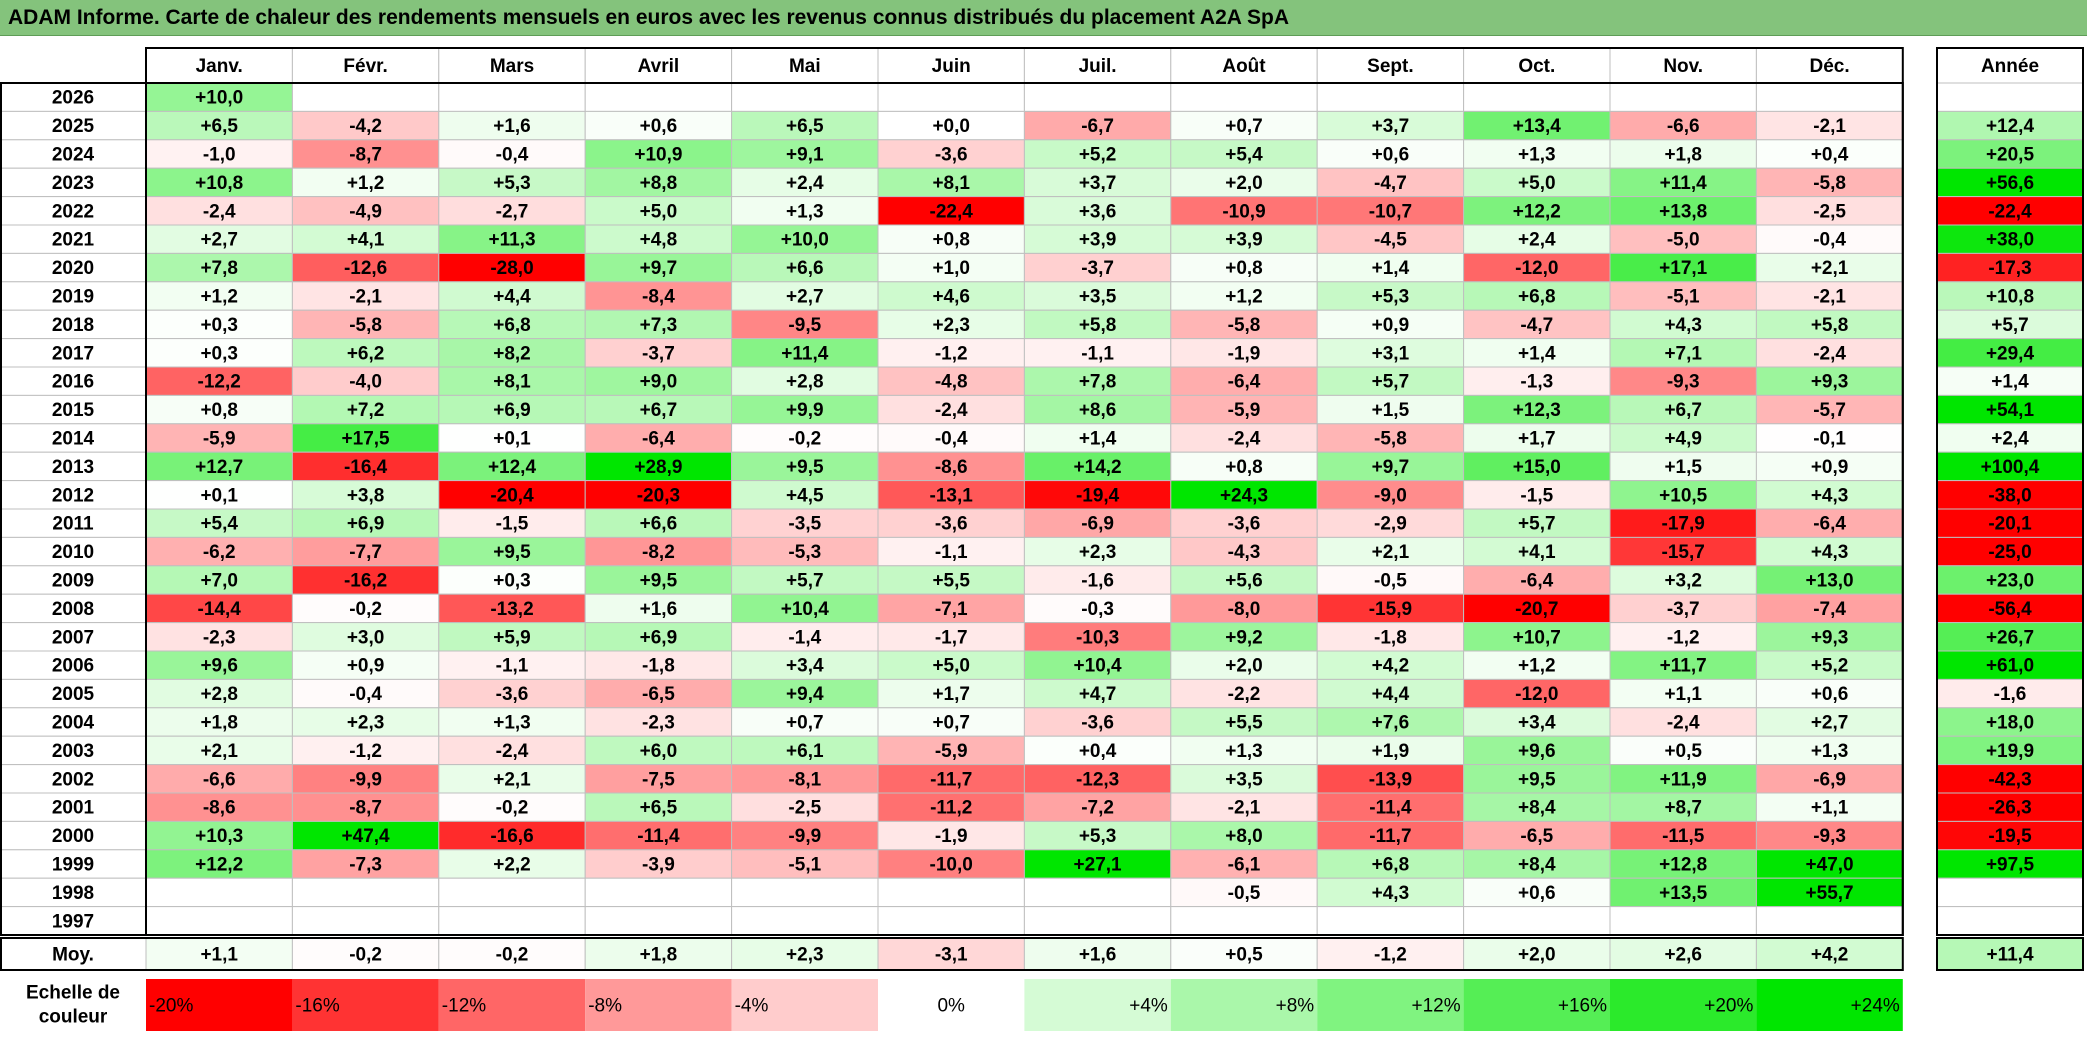  Describe the element at coordinates (1683, 297) in the screenshot. I see `cell-value: -5,1` at that location.